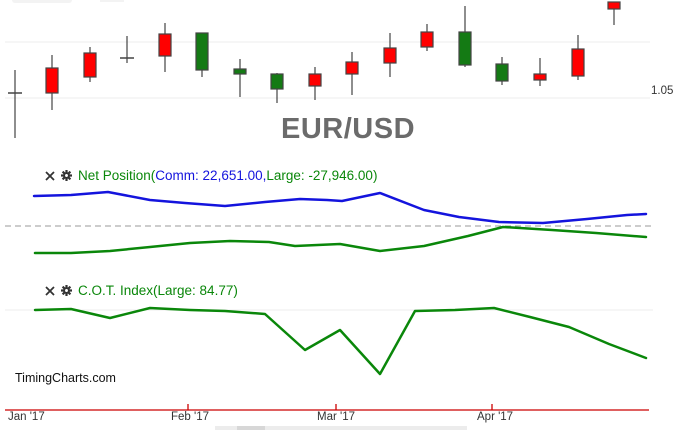 The height and width of the screenshot is (430, 678). What do you see at coordinates (340, 207) in the screenshot?
I see `net-position-line-comm` at bounding box center [340, 207].